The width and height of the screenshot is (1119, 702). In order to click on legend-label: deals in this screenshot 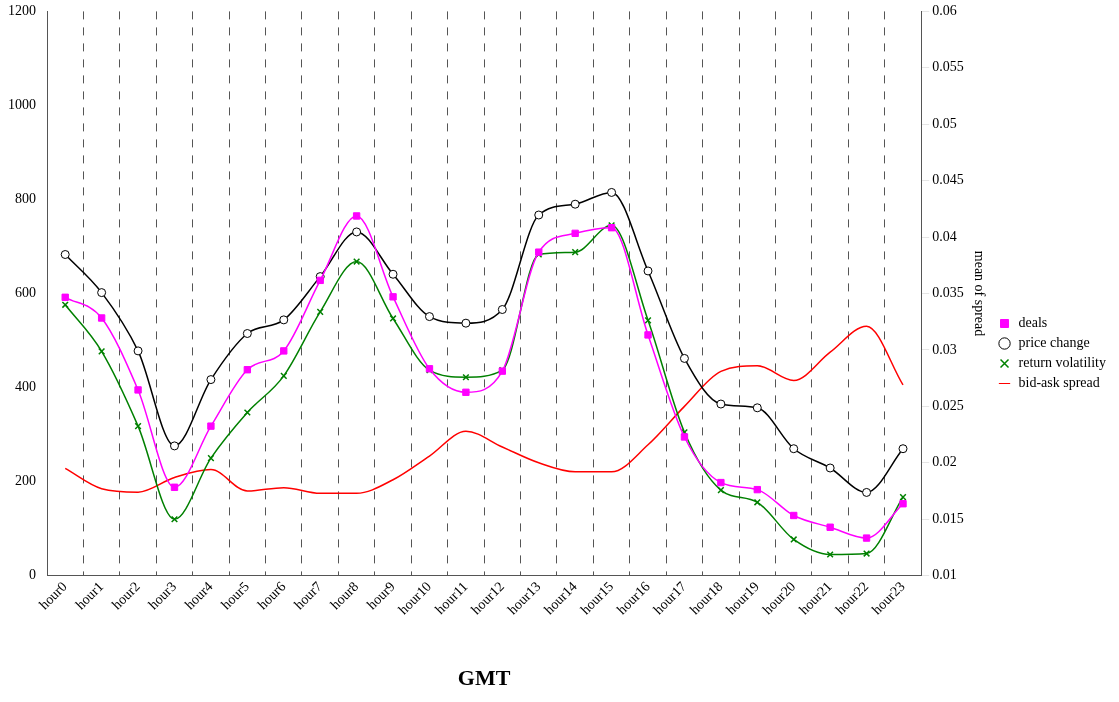, I will do `click(1033, 323)`.